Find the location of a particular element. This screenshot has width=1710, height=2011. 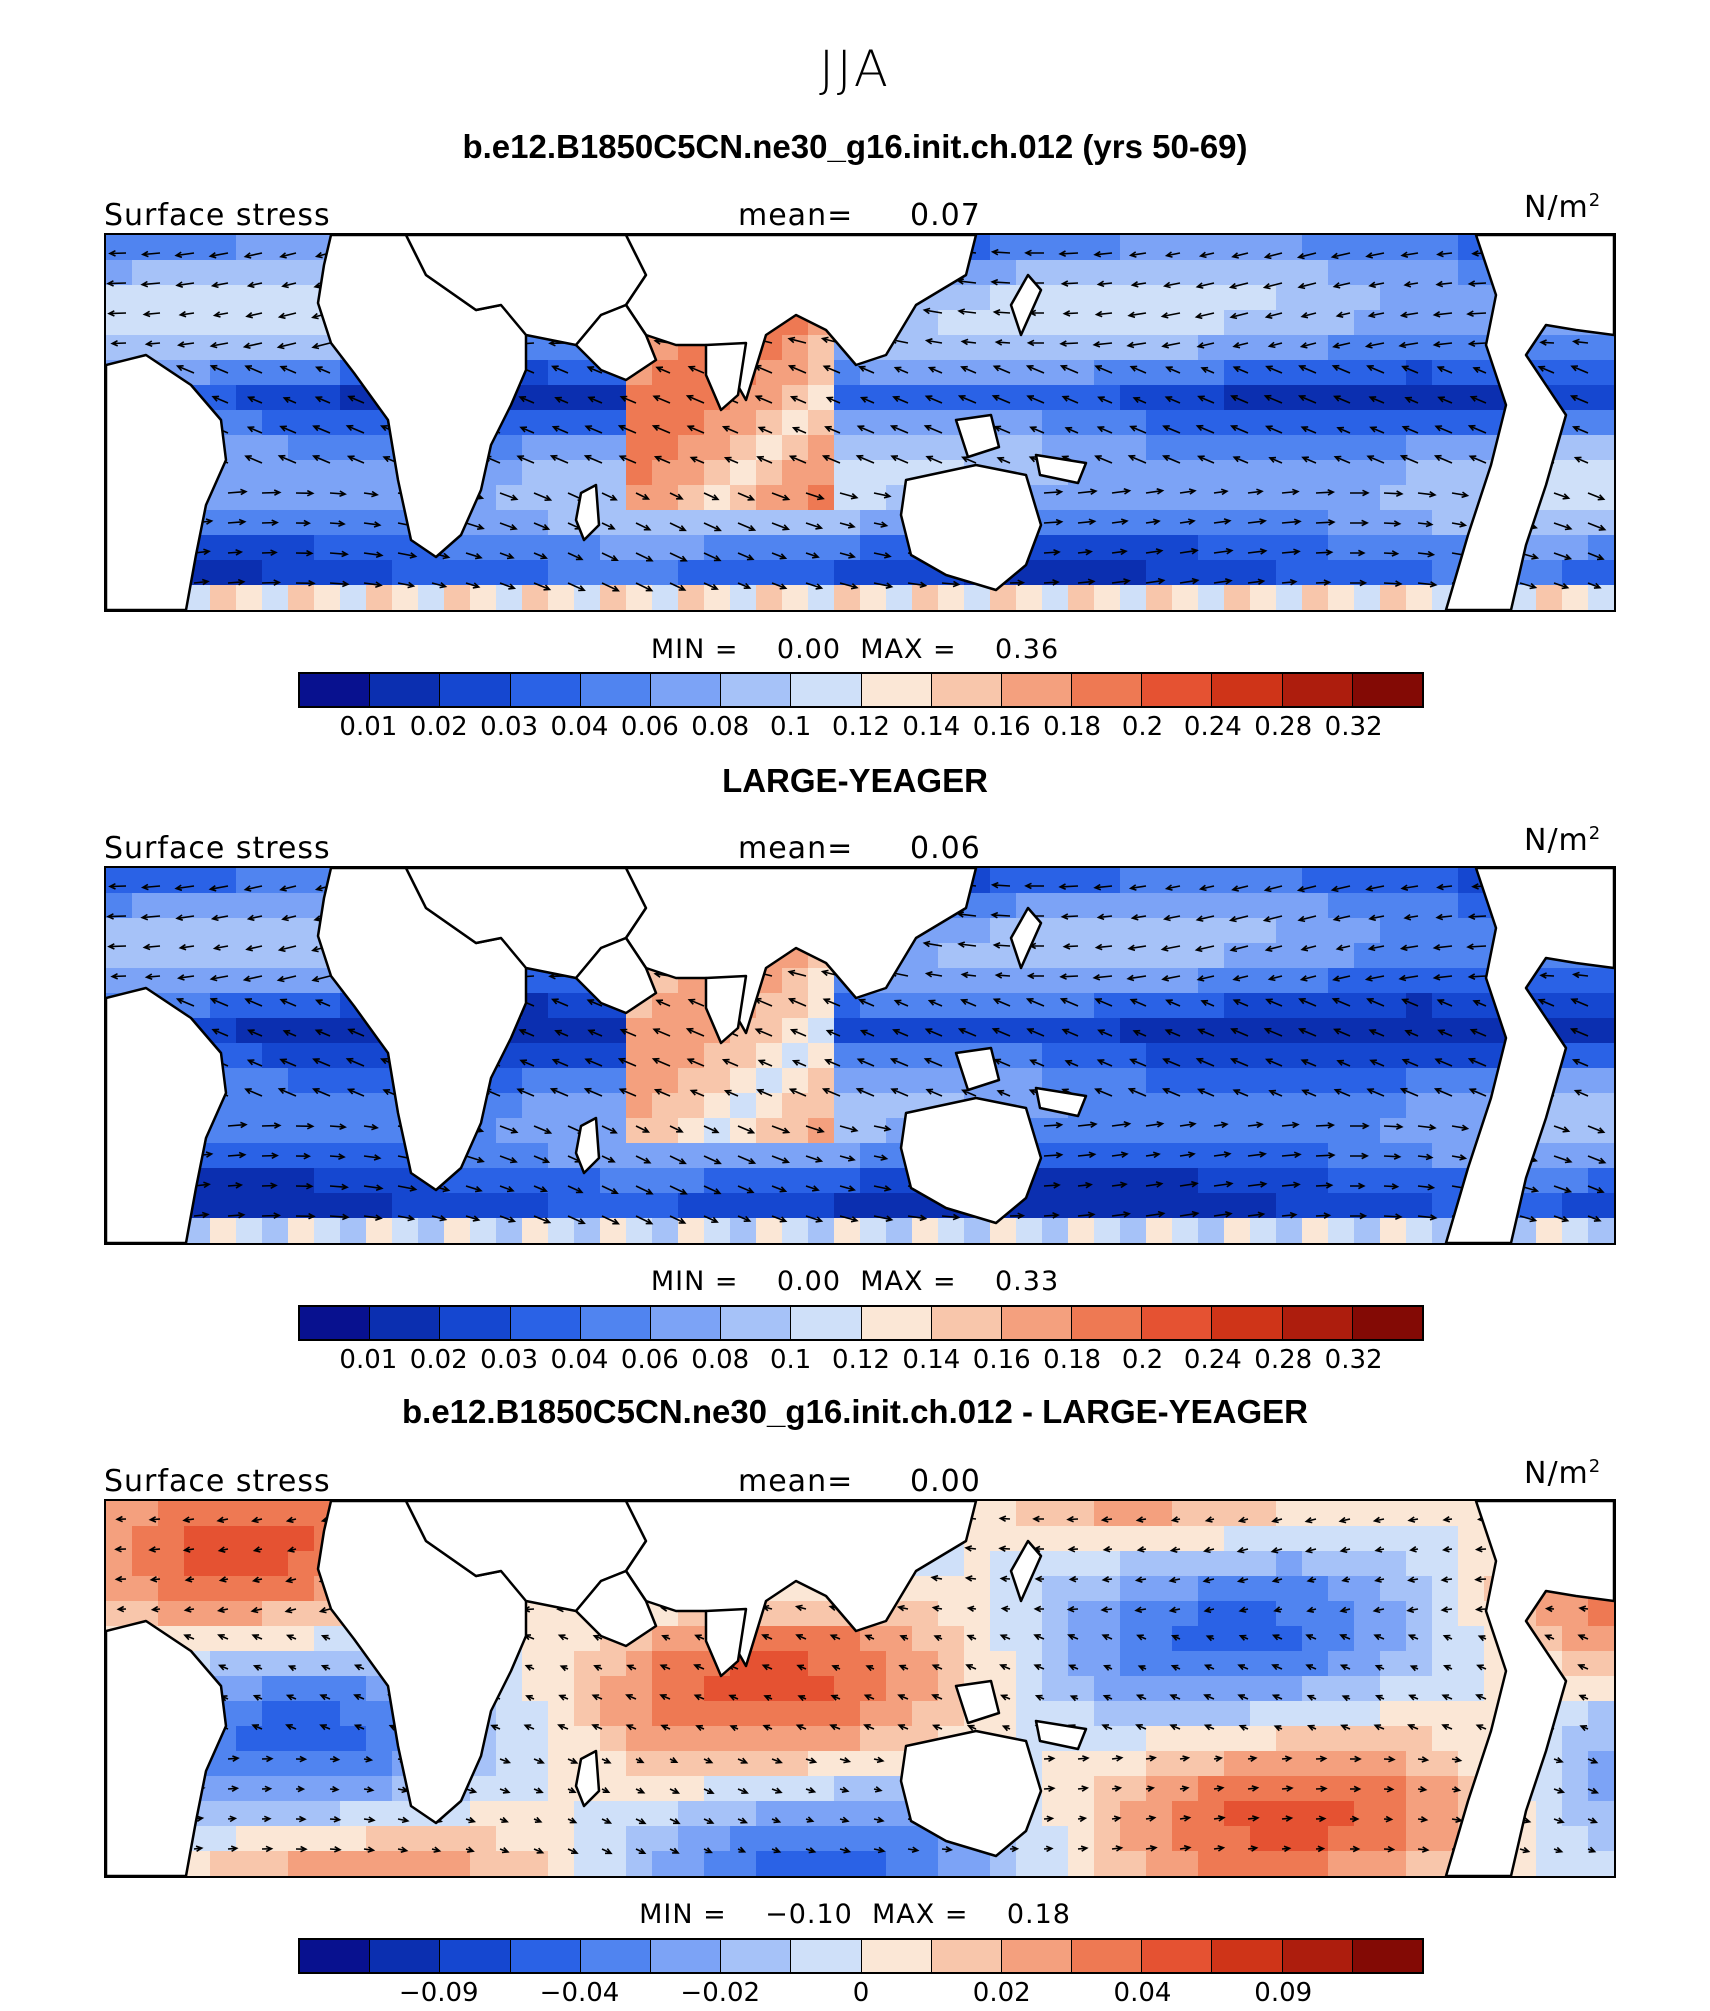

panel-3-colorbar is located at coordinates (861, 1956).